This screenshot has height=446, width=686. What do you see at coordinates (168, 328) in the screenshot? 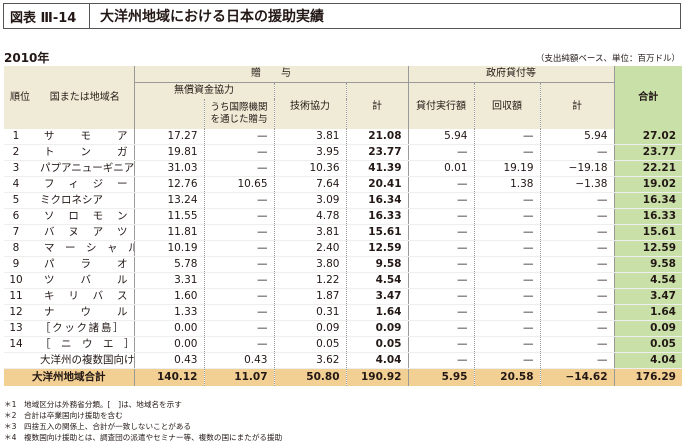
I see `grant-aid-cell: 0.00` at bounding box center [168, 328].